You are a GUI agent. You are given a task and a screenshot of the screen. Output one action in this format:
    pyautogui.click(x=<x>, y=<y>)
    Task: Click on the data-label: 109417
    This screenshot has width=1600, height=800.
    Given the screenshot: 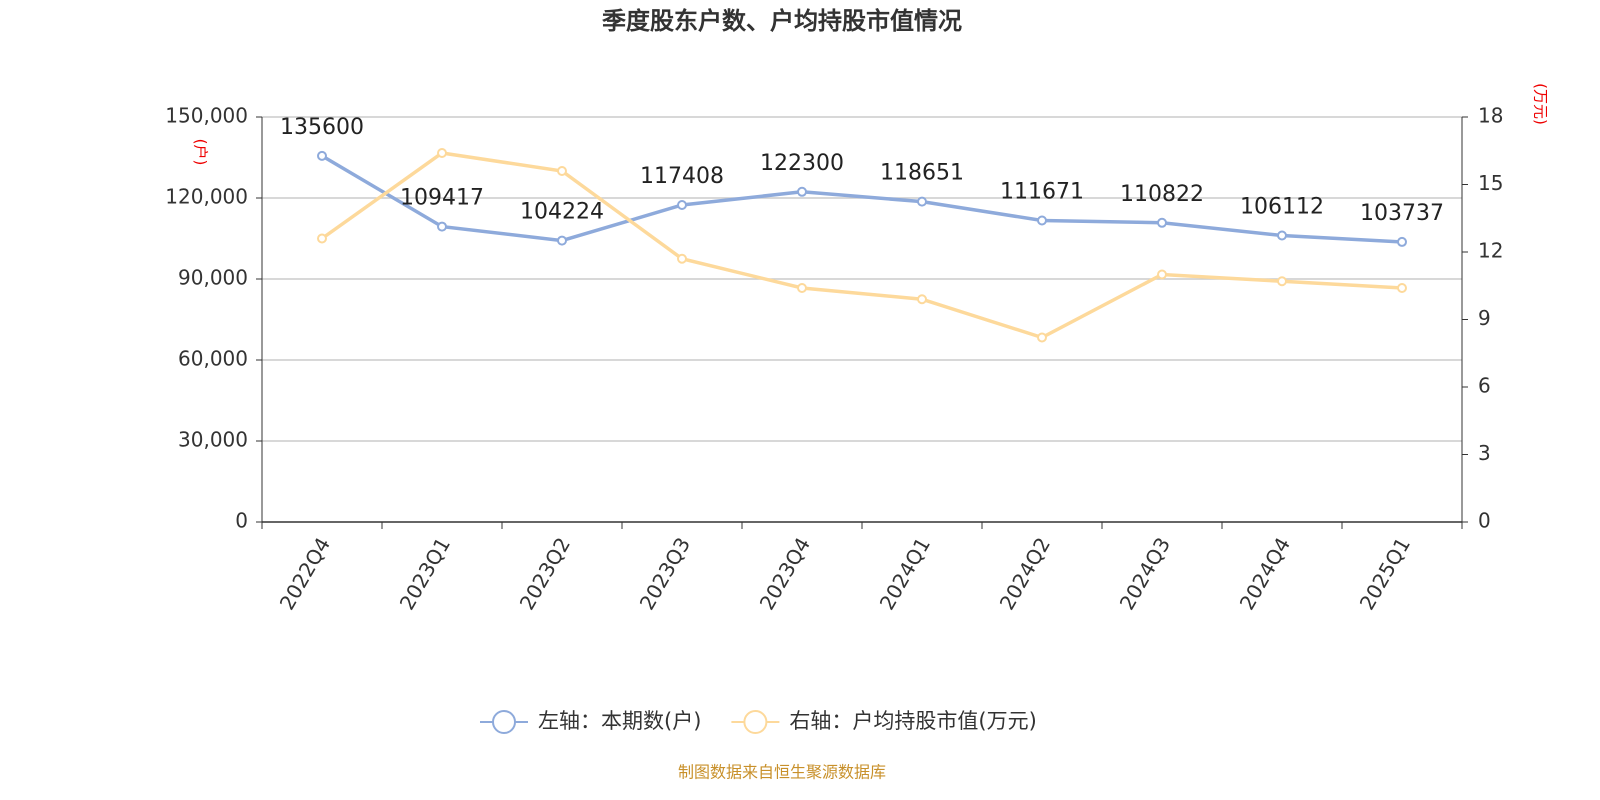 What is the action you would take?
    pyautogui.click(x=442, y=198)
    